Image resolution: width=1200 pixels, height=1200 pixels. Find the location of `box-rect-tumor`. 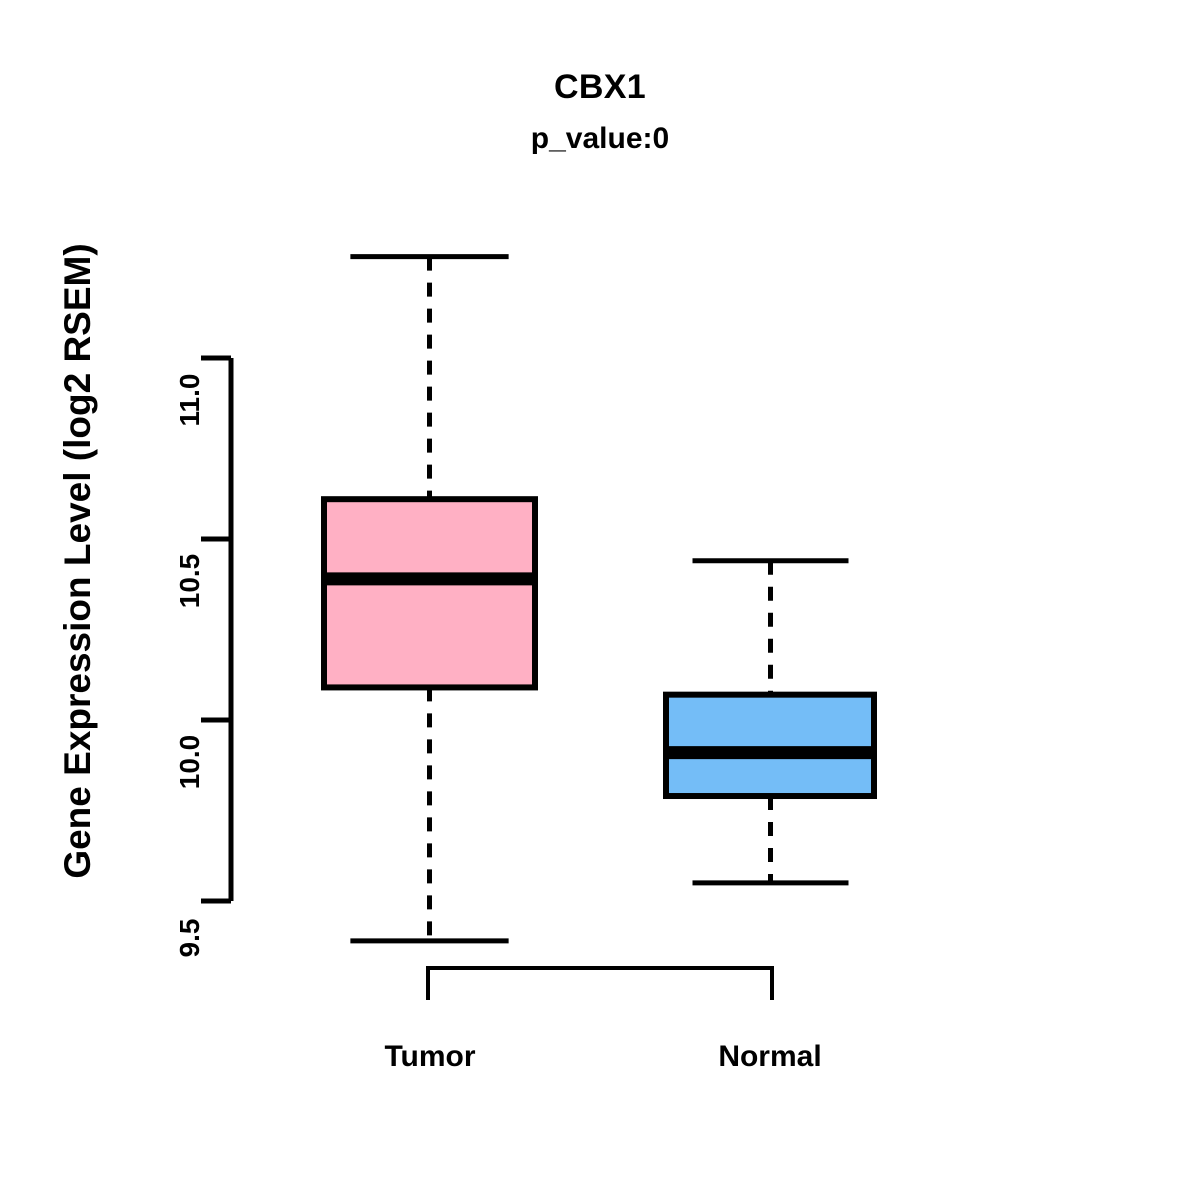

box-rect-tumor is located at coordinates (429, 593).